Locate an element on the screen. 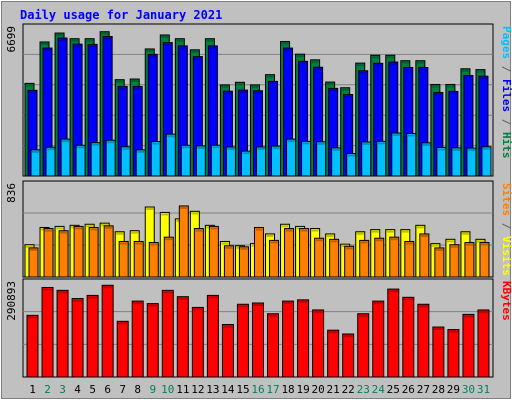 The image size is (512, 400). x-tick-label: 20 is located at coordinates (318, 389).